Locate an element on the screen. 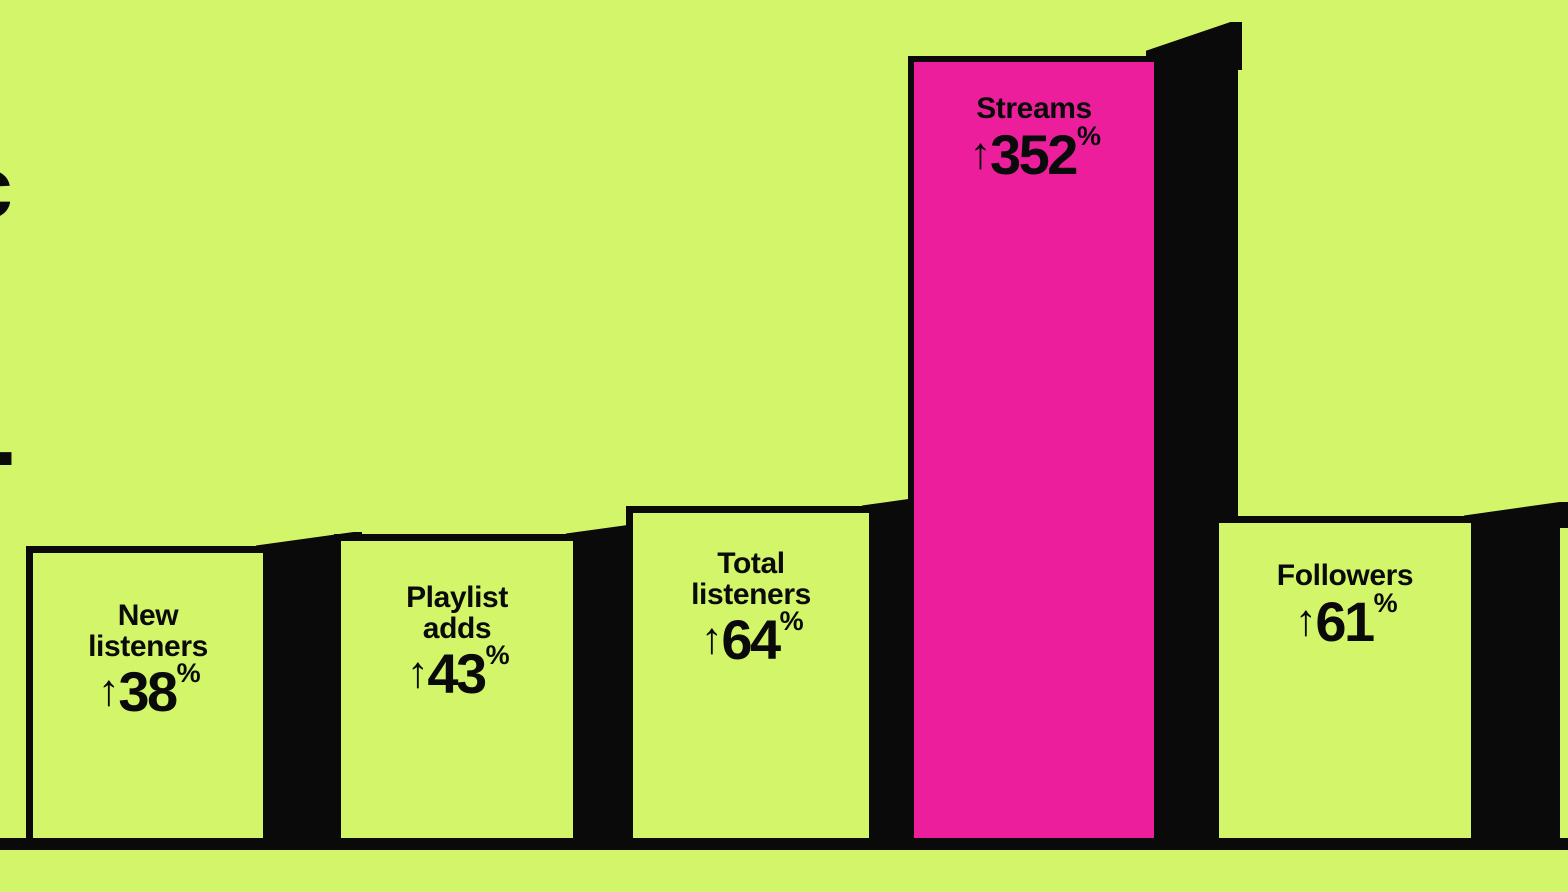 The height and width of the screenshot is (892, 1568). bar-value-number: 61 is located at coordinates (1345, 621).